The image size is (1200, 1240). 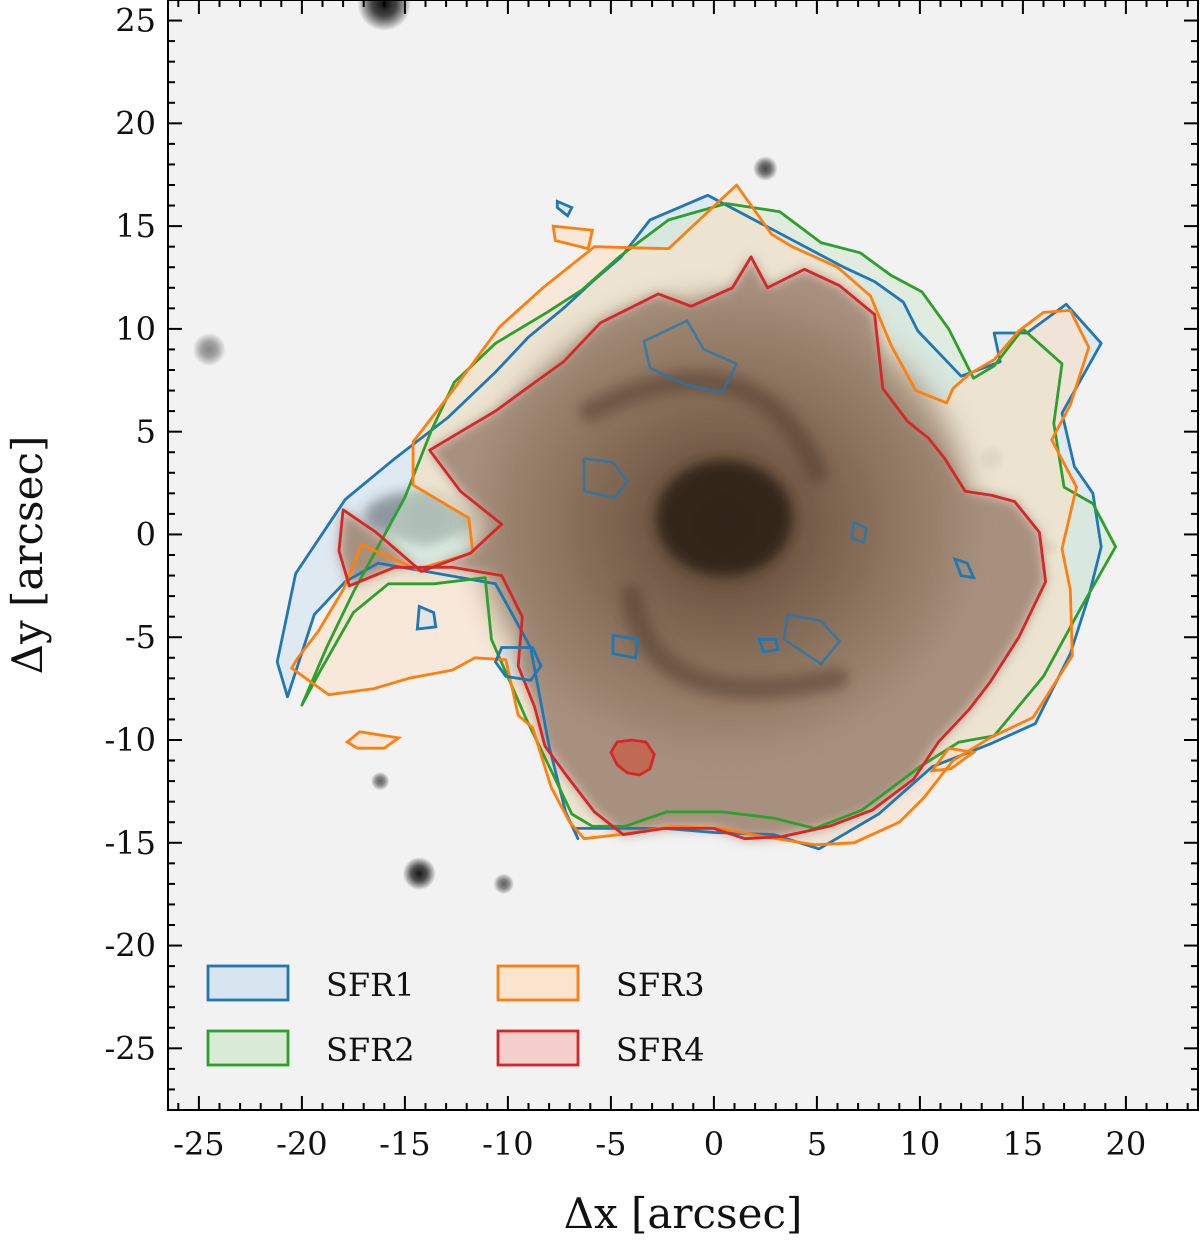 What do you see at coordinates (27, 555) in the screenshot?
I see `y-axis-title: Δy [arcsec]` at bounding box center [27, 555].